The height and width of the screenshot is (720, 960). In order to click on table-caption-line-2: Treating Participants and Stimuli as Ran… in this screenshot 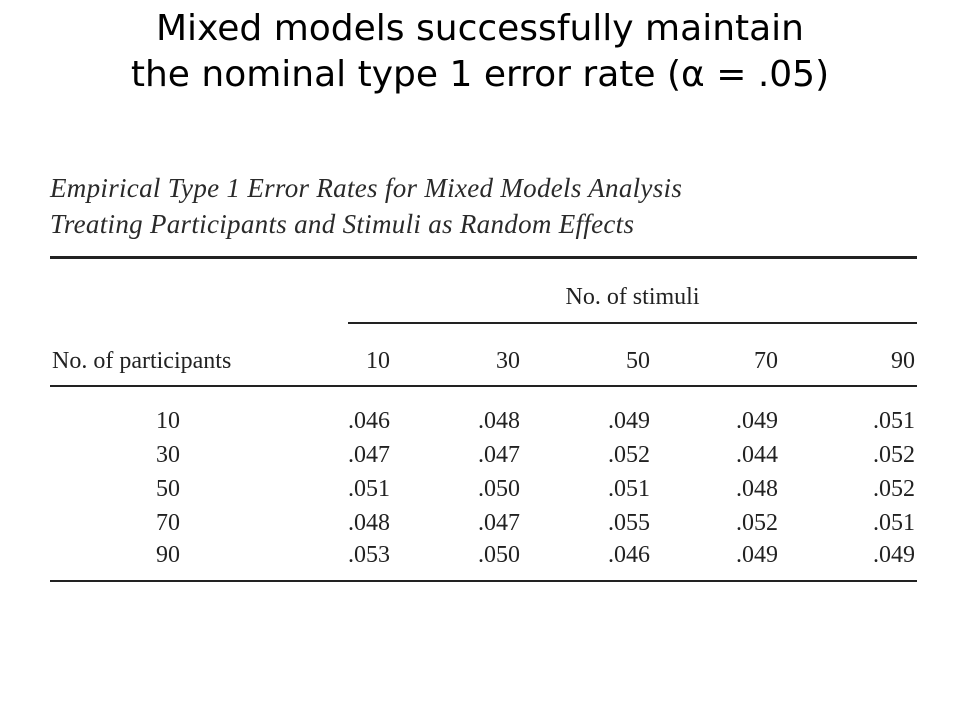, I will do `click(342, 224)`.